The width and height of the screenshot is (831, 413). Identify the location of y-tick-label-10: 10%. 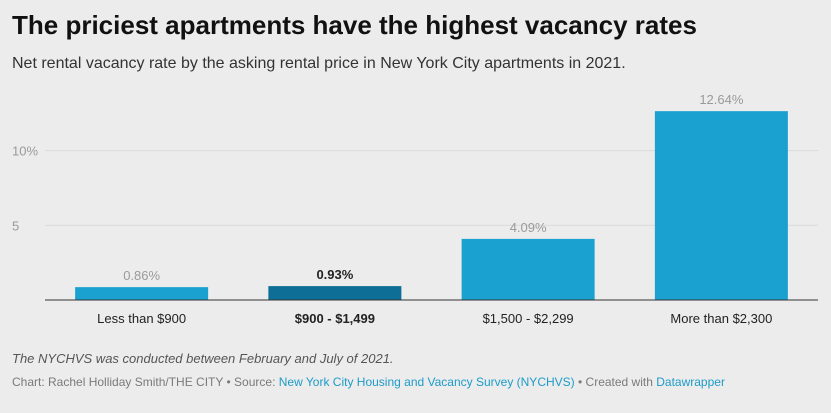
(25, 151).